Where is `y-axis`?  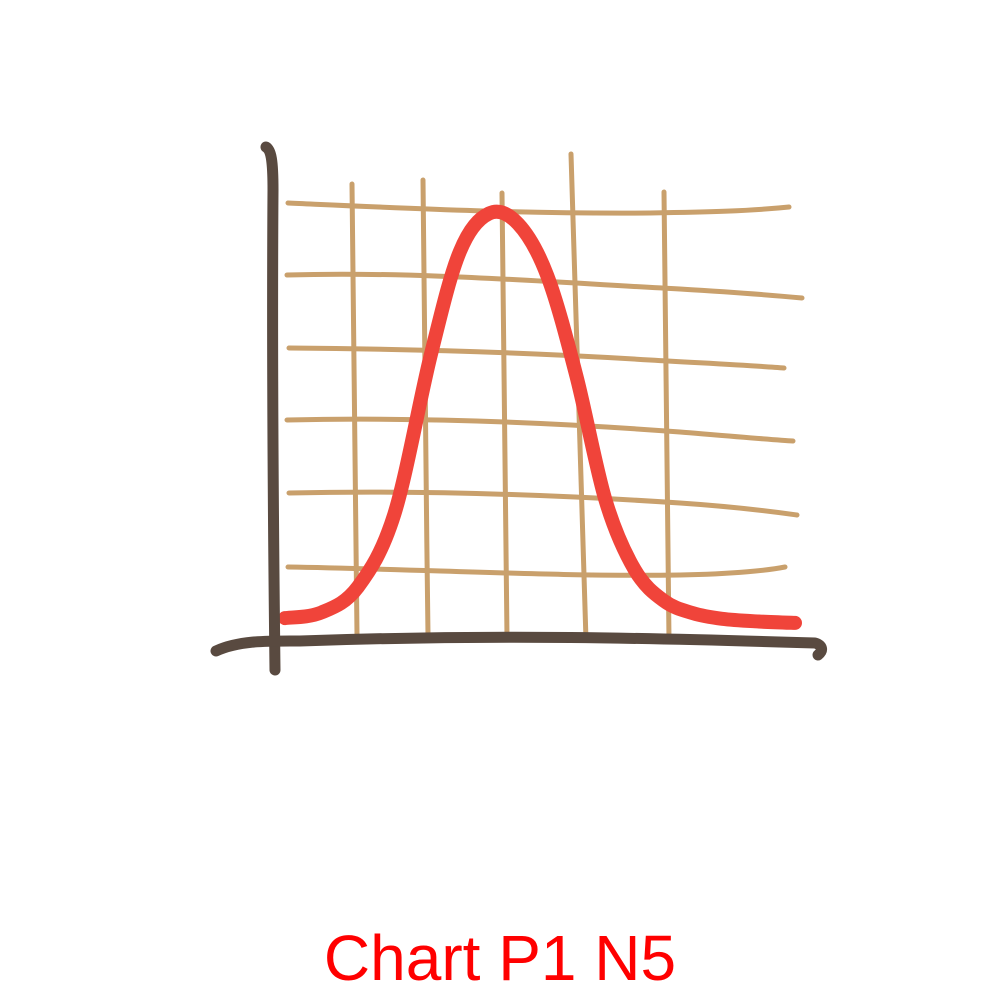 y-axis is located at coordinates (270, 408).